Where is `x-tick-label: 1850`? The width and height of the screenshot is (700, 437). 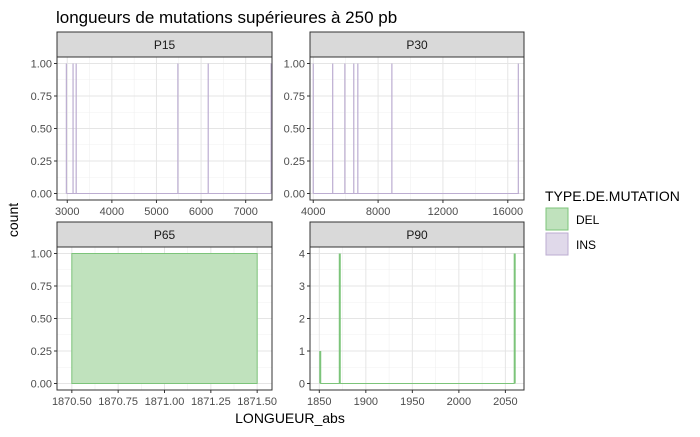
x-tick-label: 1850 is located at coordinates (319, 402).